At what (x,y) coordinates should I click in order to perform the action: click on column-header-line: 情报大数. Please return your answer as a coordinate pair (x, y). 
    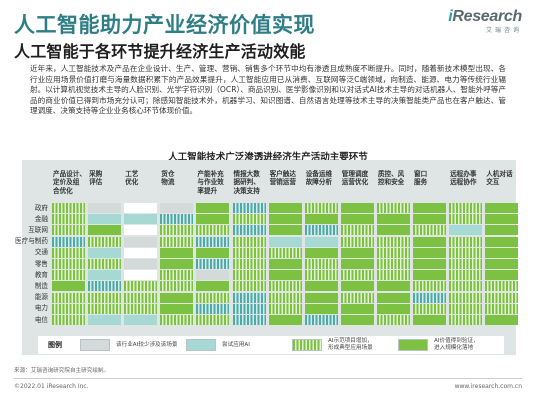
    Looking at the image, I should click on (246, 174).